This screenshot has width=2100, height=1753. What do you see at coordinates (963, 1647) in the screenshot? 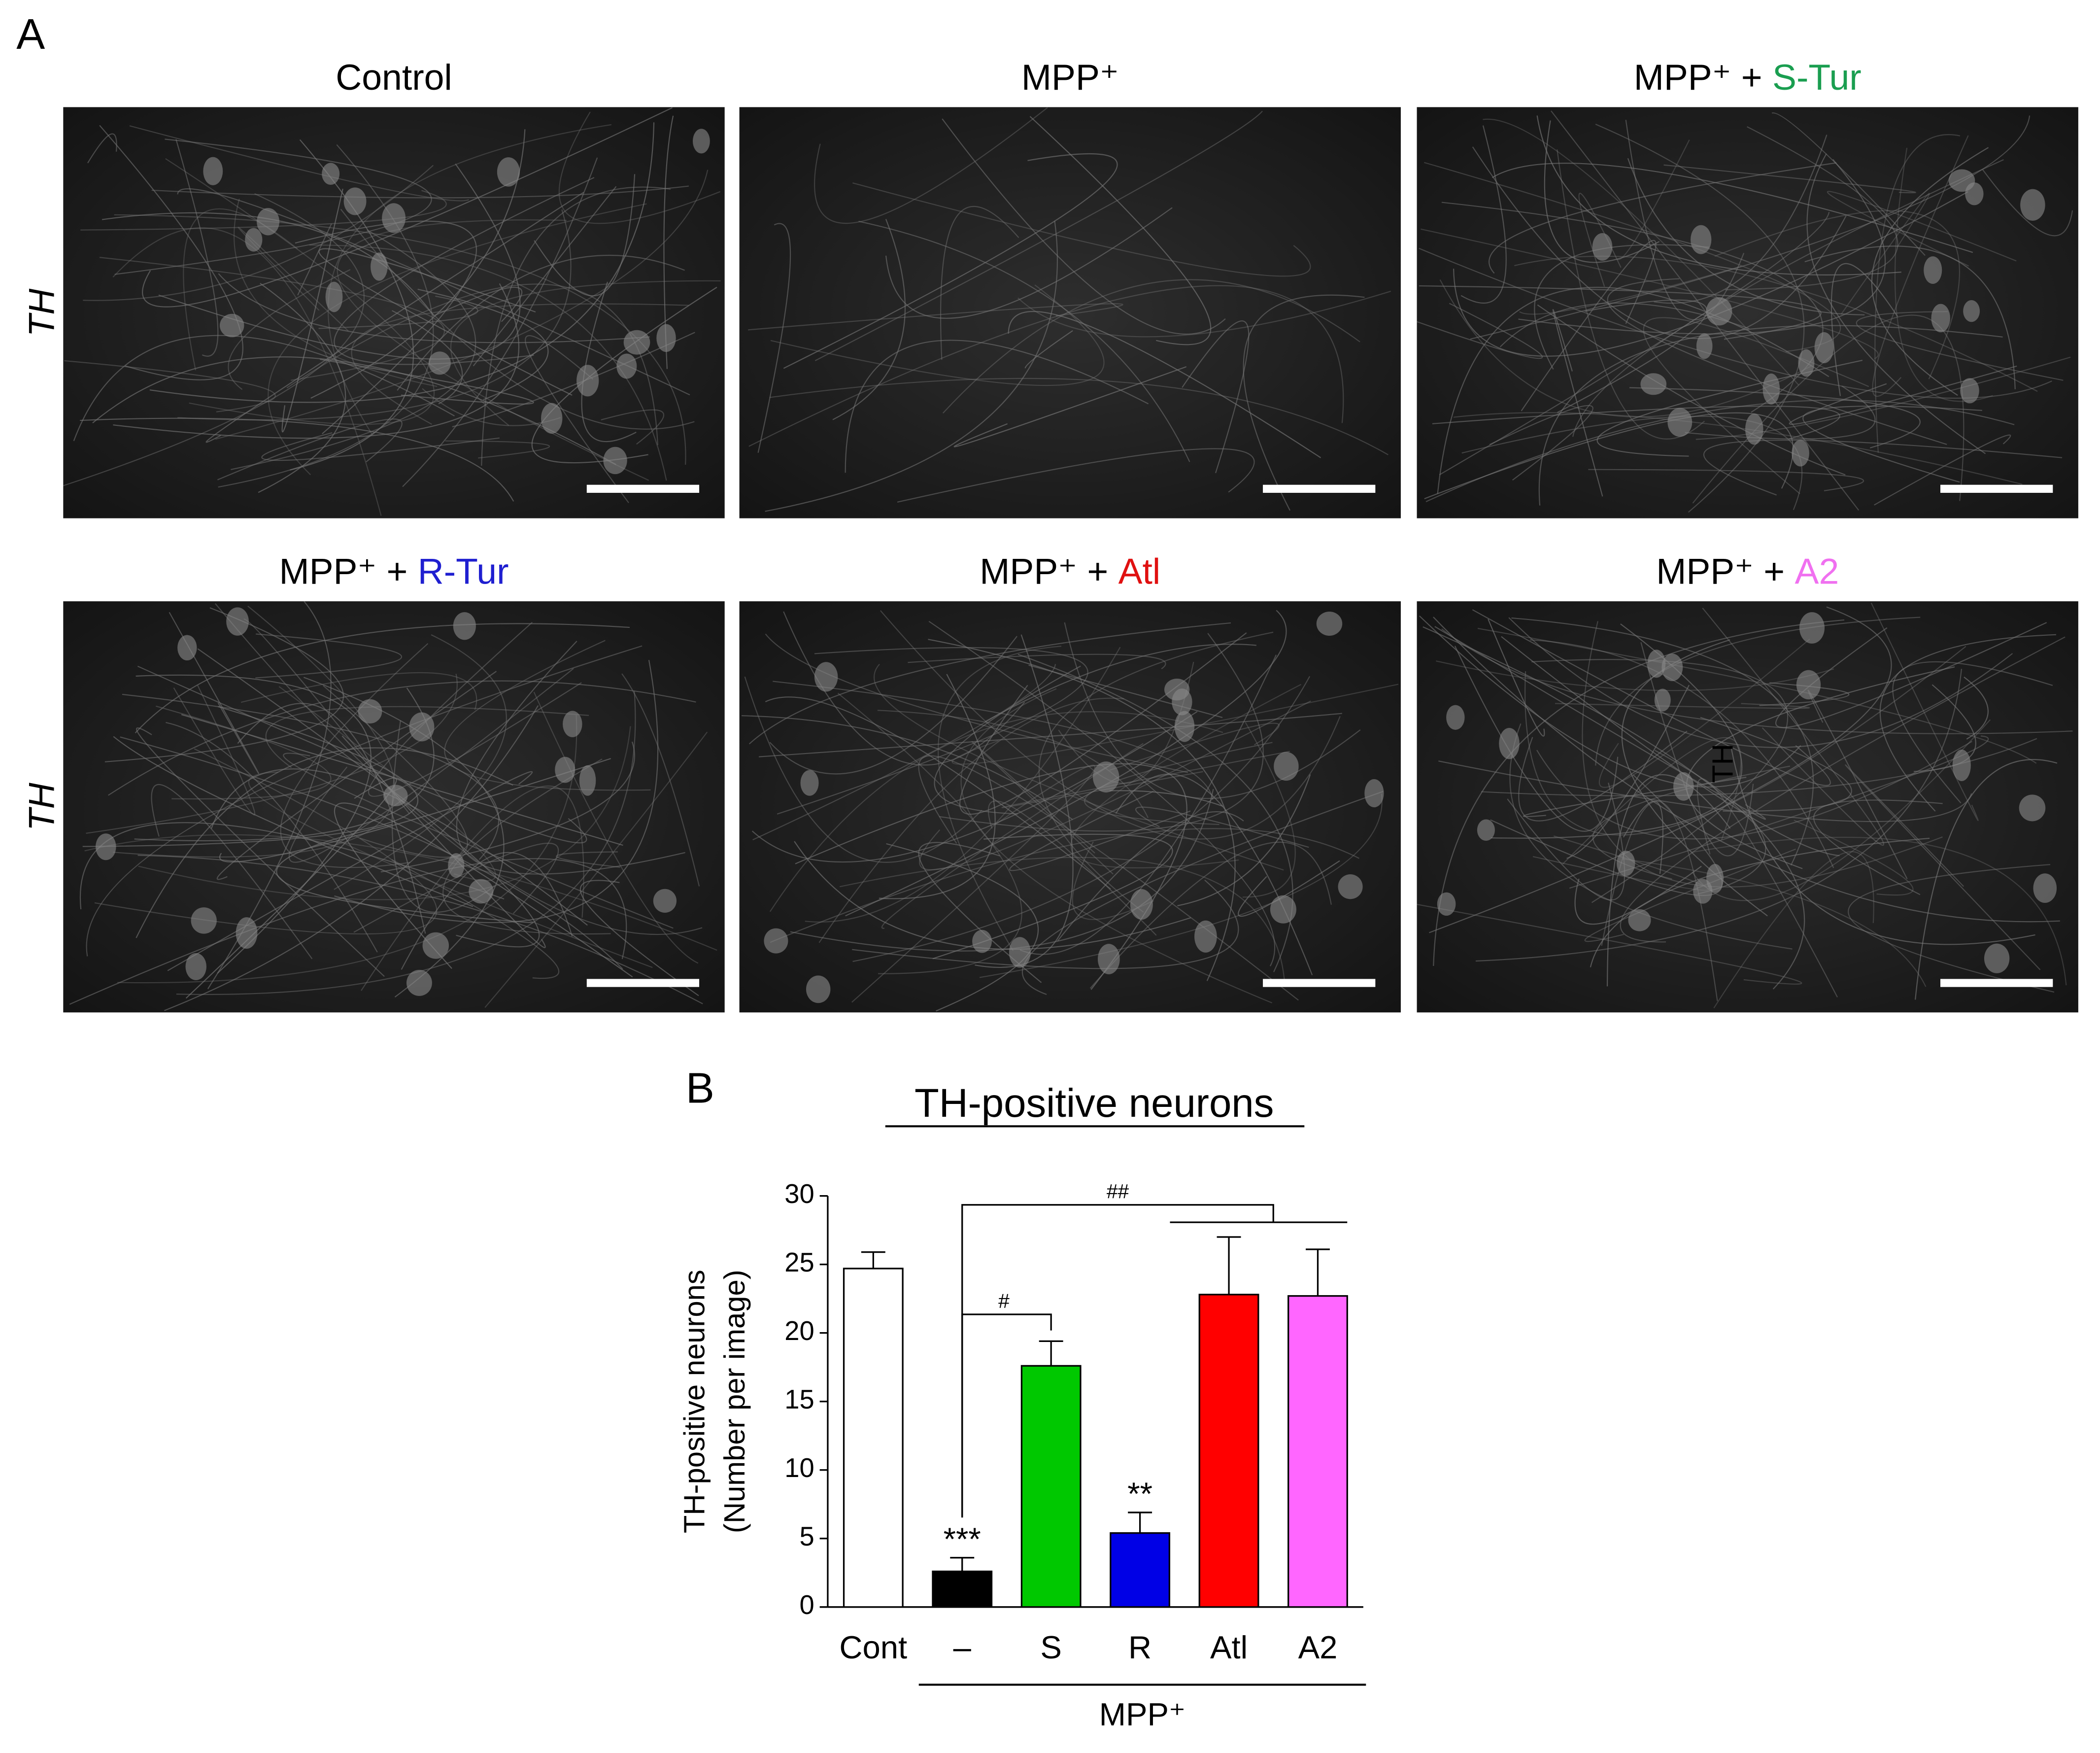
I see `x-tick-label: –` at bounding box center [963, 1647].